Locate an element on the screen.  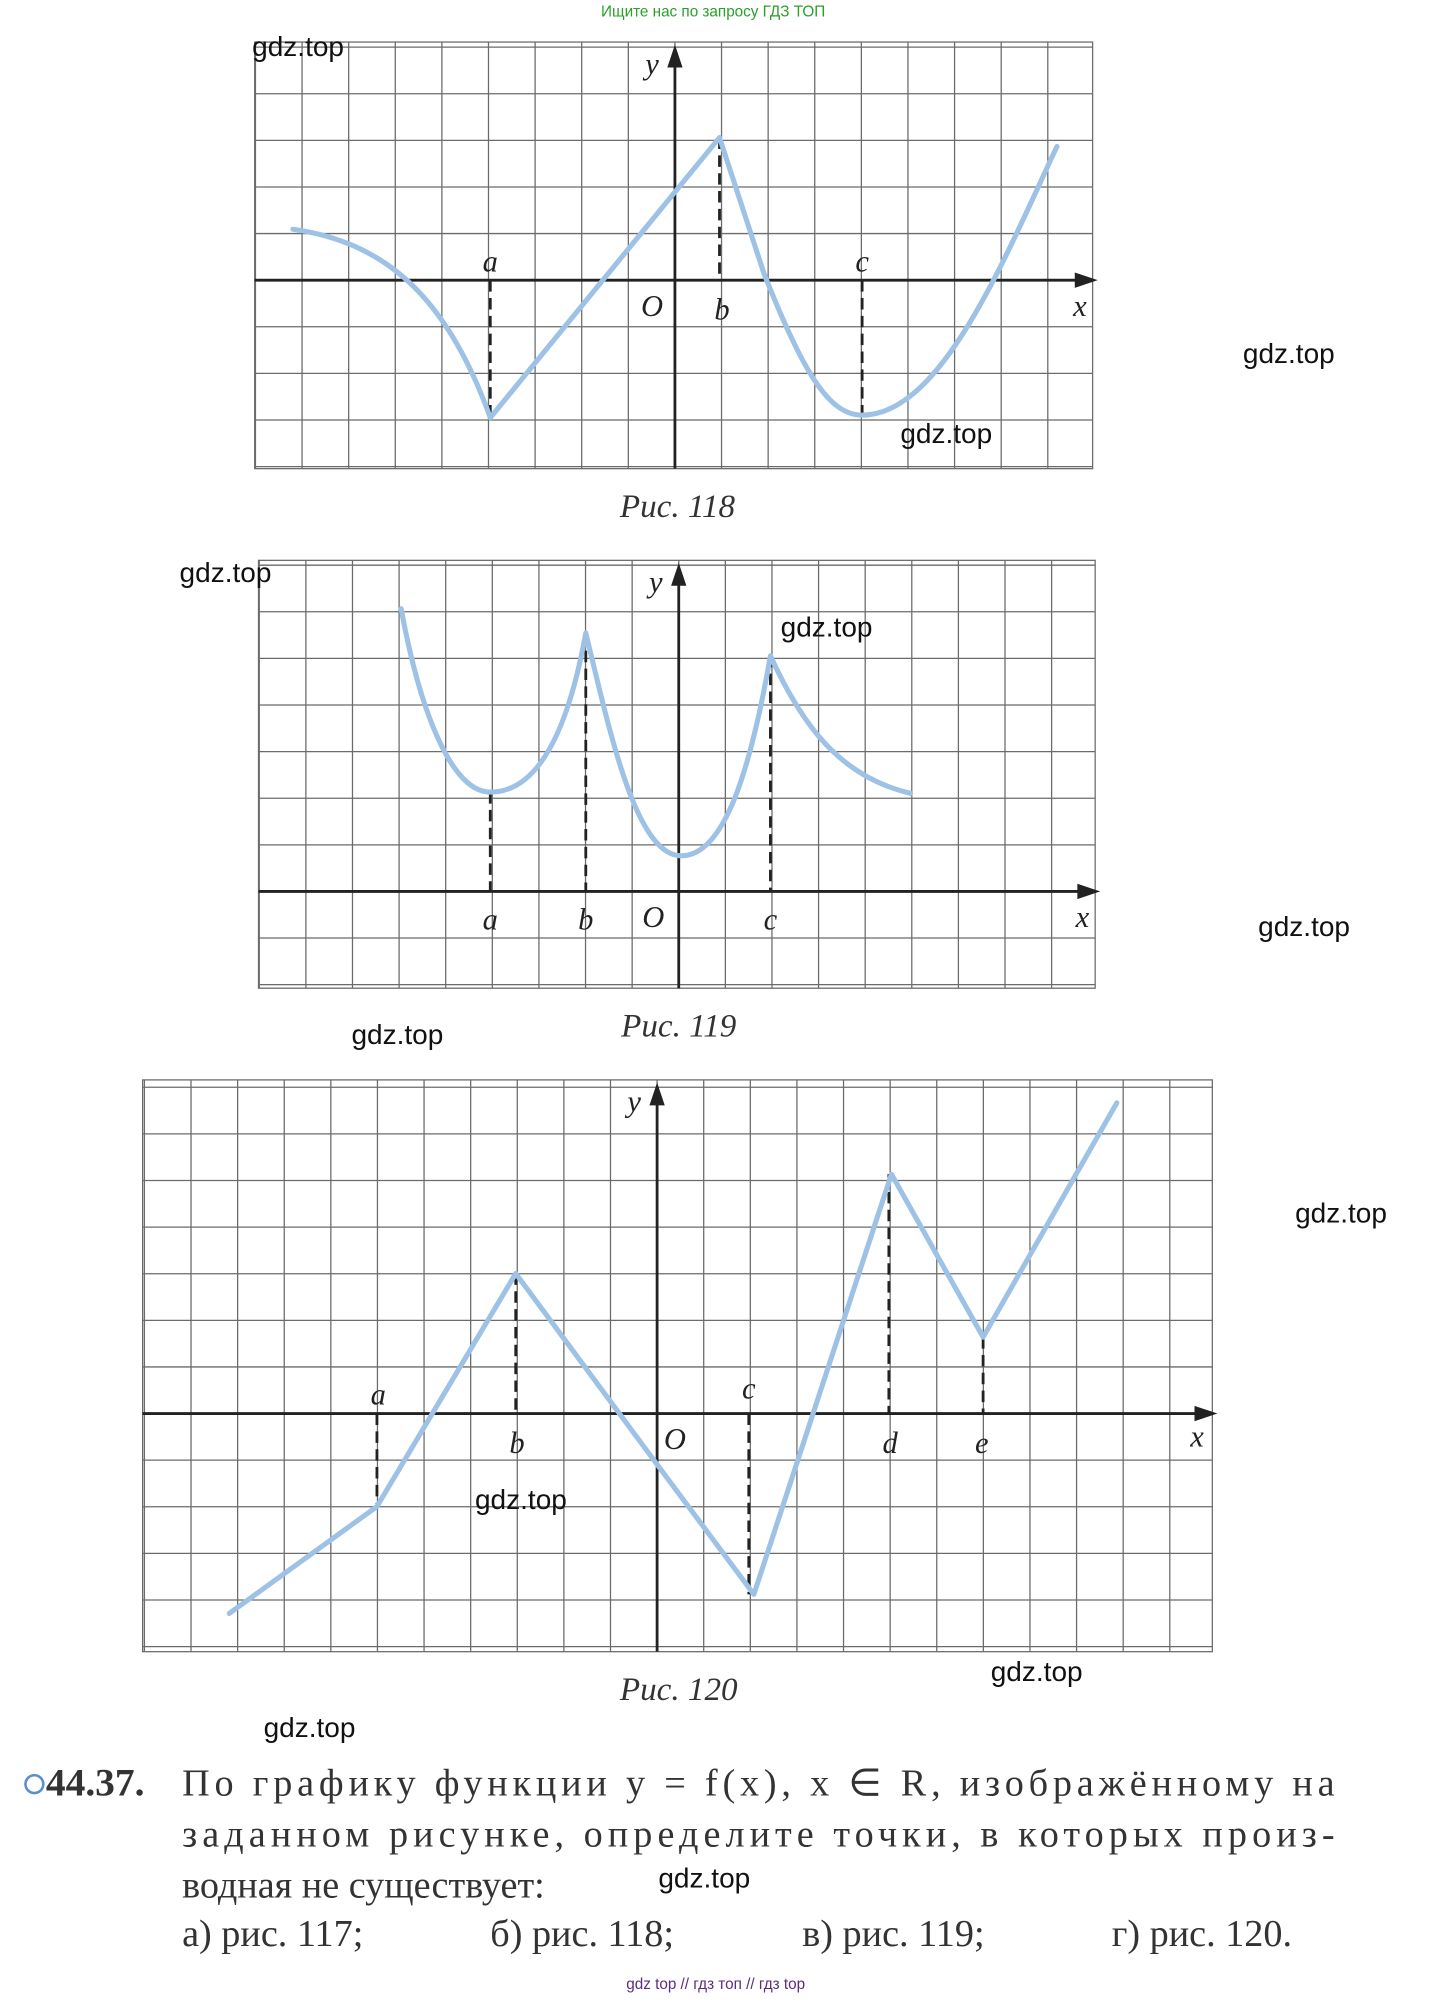
figure-caption: Рис. 119 is located at coordinates (678, 1027).